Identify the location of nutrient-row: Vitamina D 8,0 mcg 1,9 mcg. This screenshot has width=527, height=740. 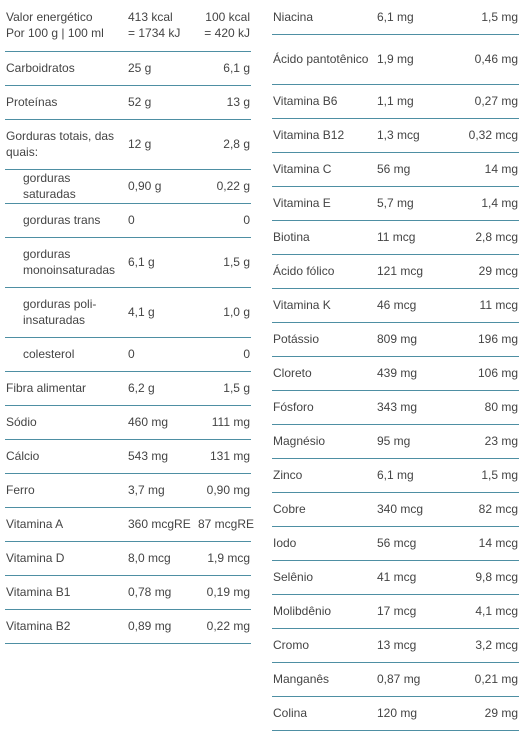
(128, 558).